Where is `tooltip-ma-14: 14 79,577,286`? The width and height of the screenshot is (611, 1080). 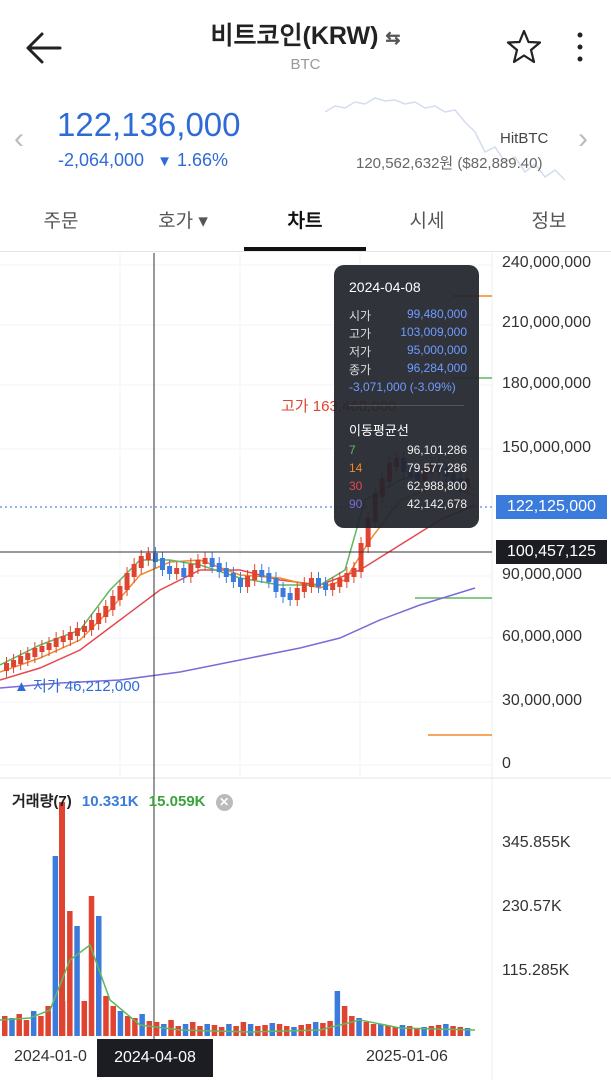 tooltip-ma-14: 14 79,577,286 is located at coordinates (408, 468).